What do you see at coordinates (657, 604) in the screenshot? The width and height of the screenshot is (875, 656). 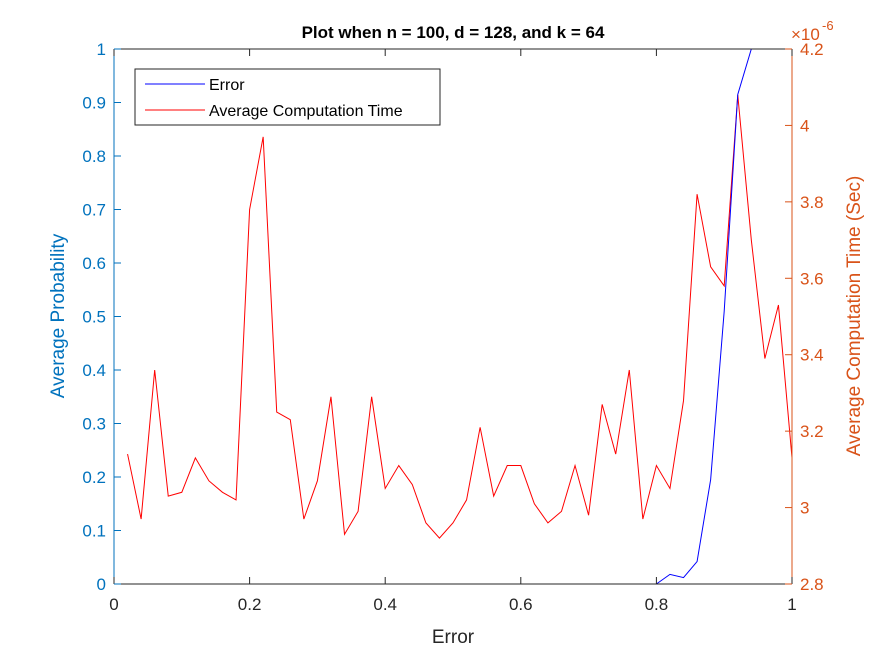 I see `x-tick-label: 0.8` at bounding box center [657, 604].